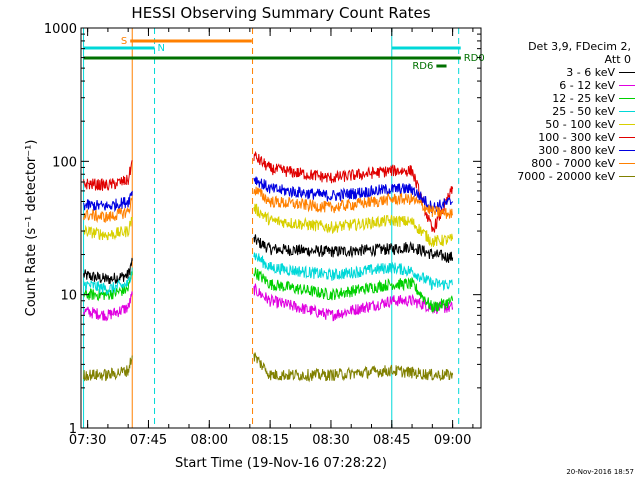  What do you see at coordinates (562, 72) in the screenshot?
I see `legend-item: 3 - 6 keV` at bounding box center [562, 72].